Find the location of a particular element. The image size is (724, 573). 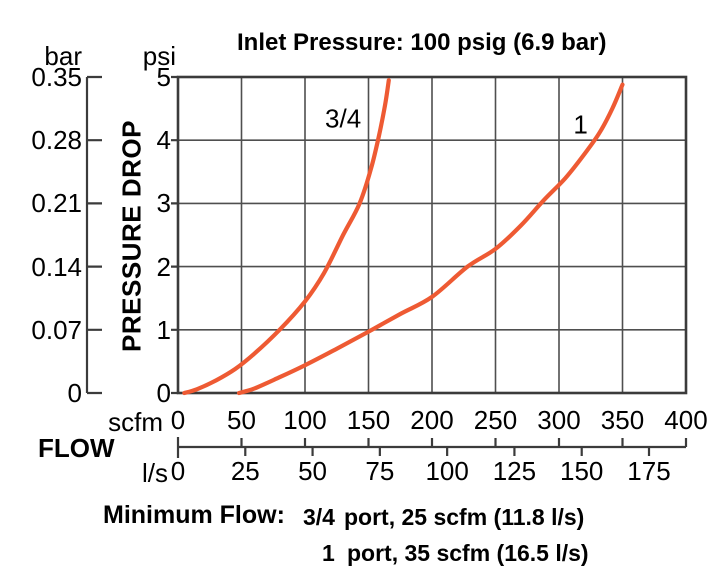

bar-tick-label: 0.28 is located at coordinates (56, 140).